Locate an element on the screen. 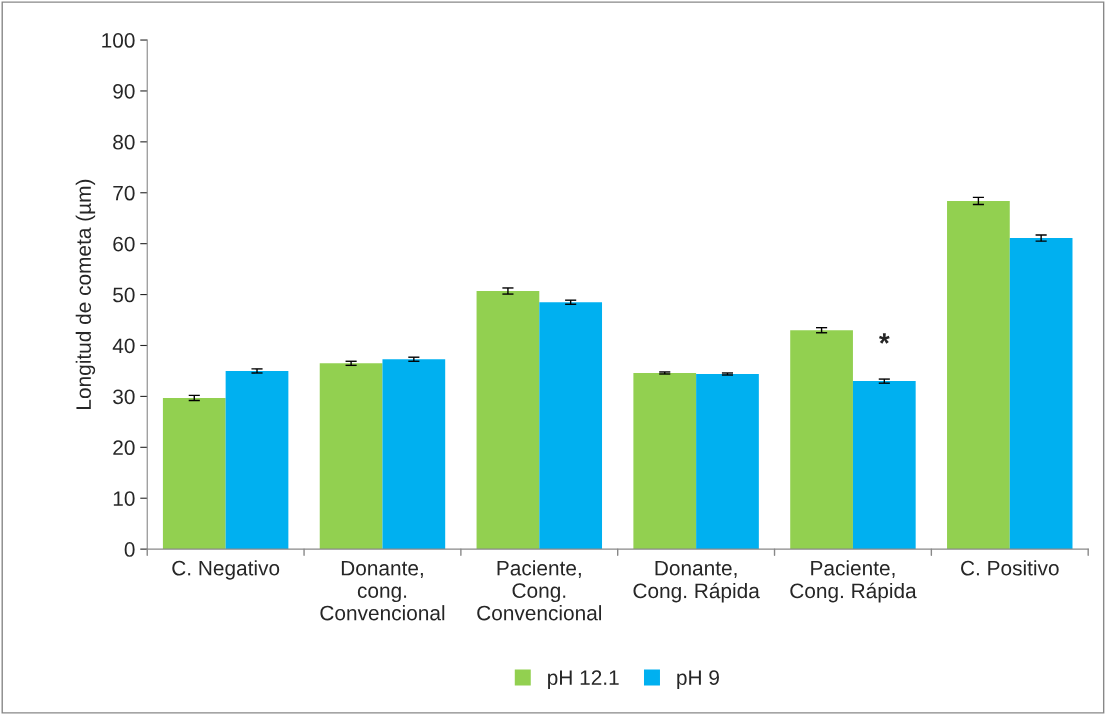  x-tick-label: C. Positivo is located at coordinates (1010, 568).